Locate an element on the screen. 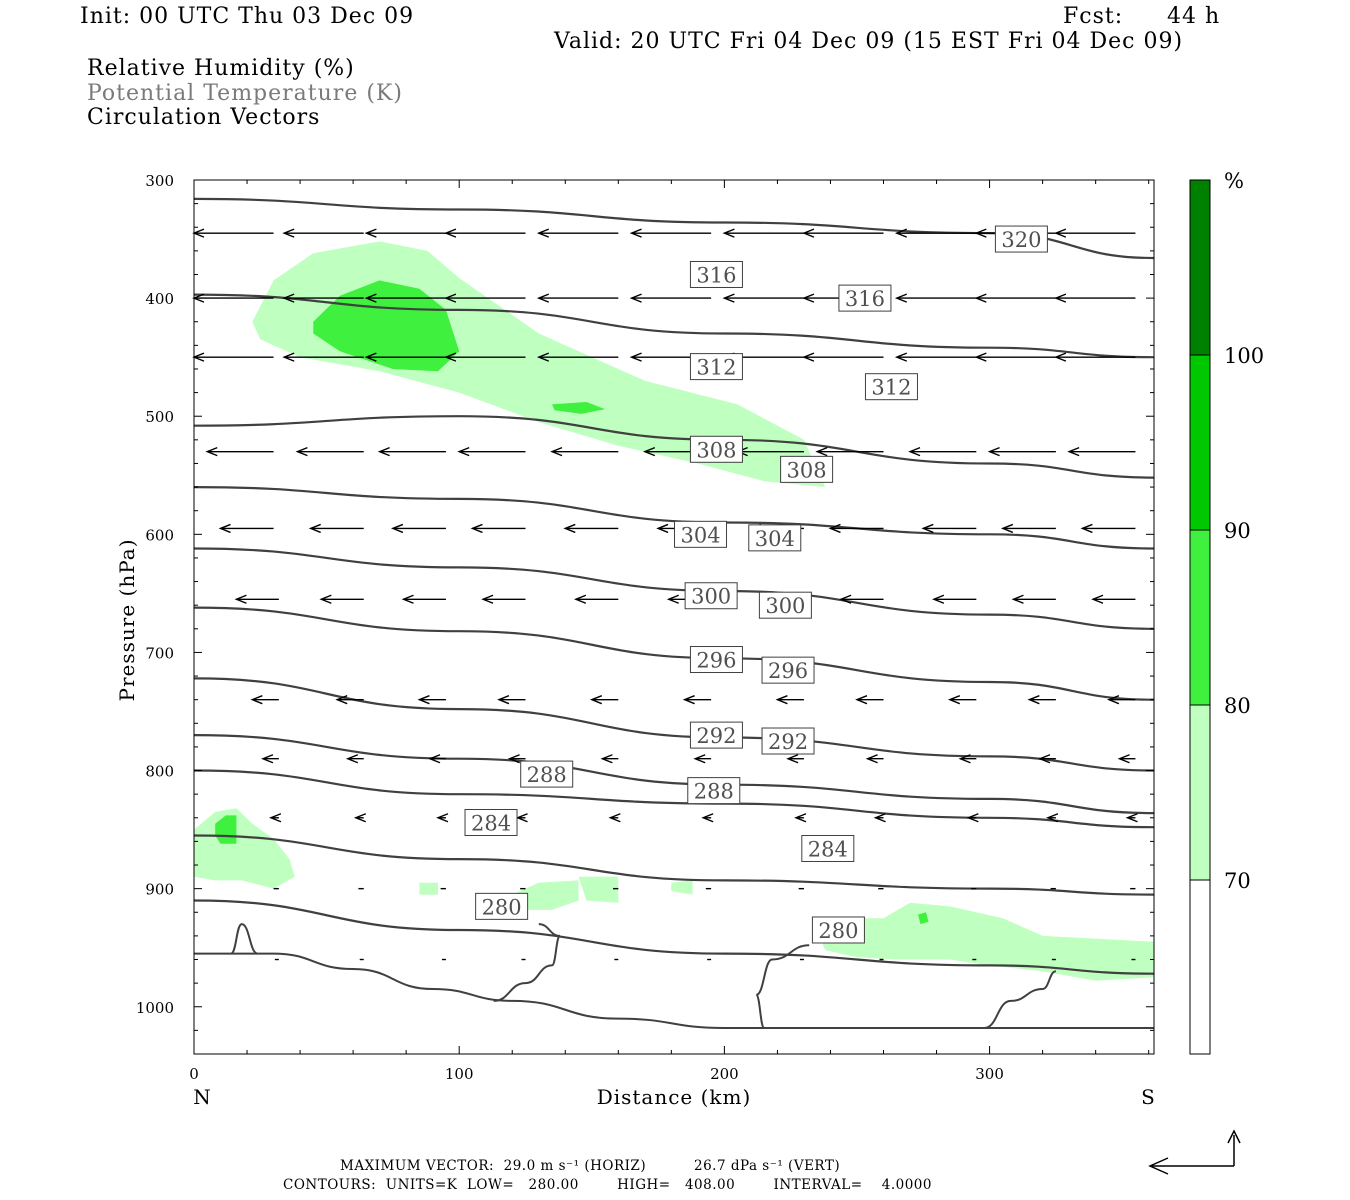 The image size is (1350, 1200). theta-label-288-0: 288 is located at coordinates (547, 774).